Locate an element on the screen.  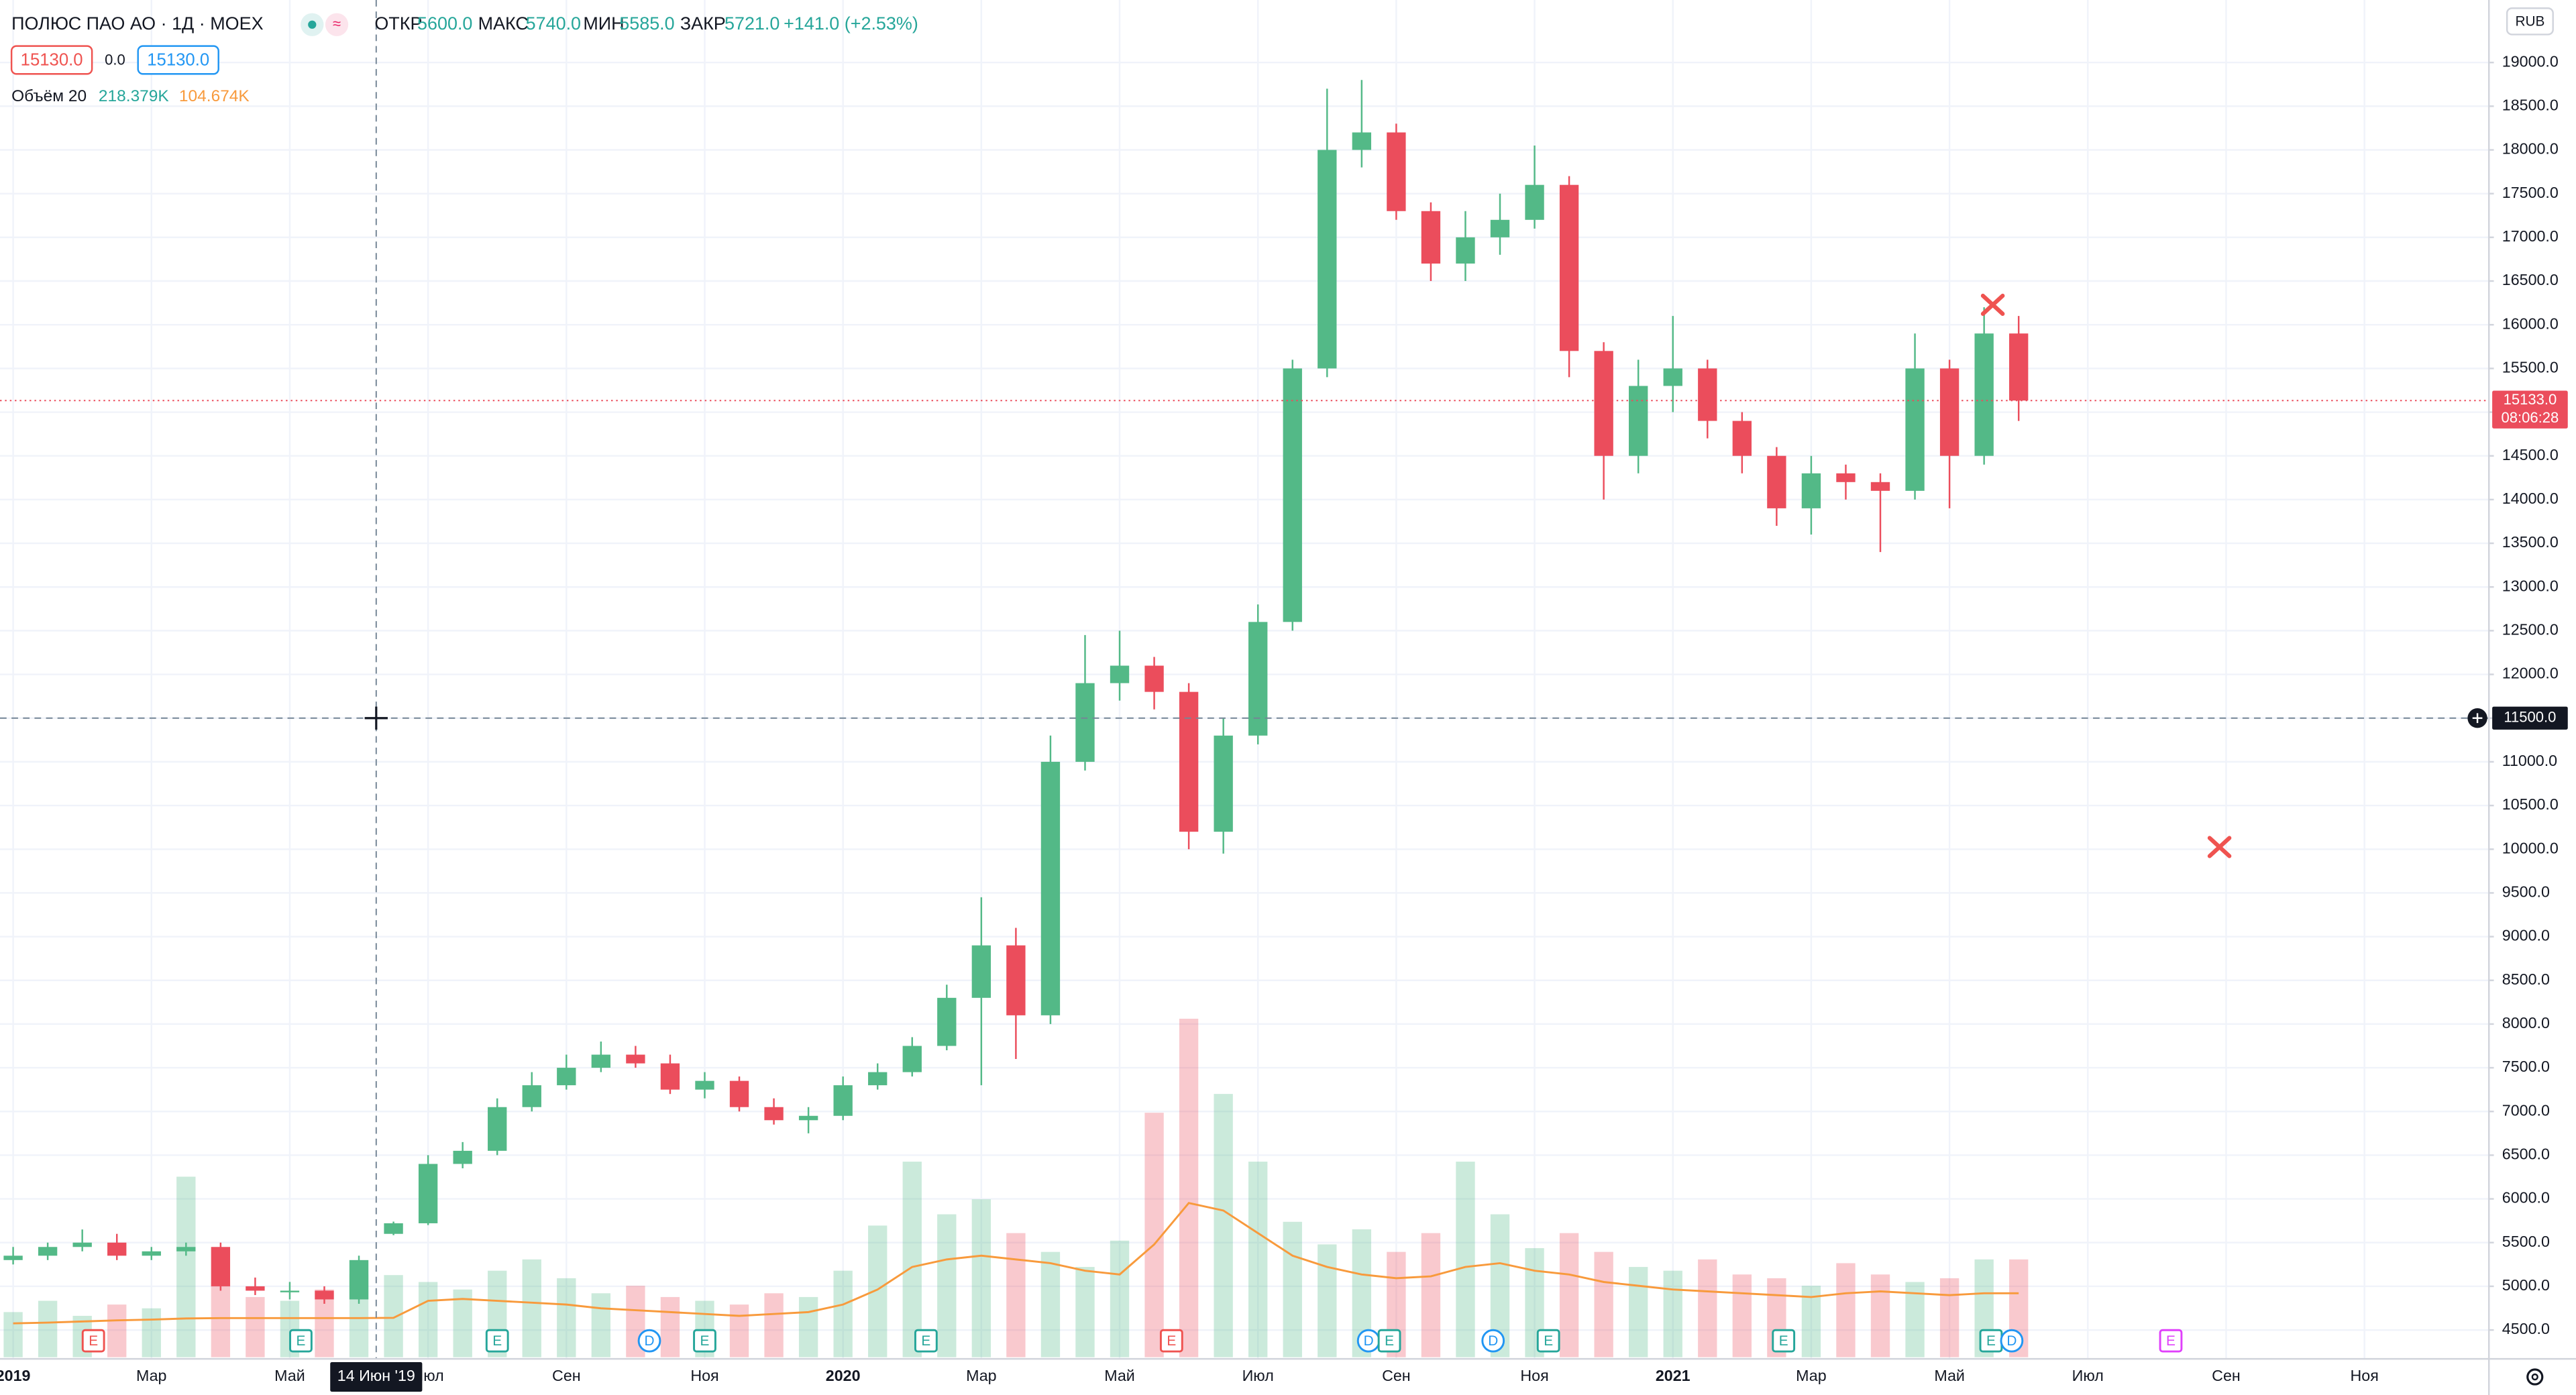
settings-button is located at coordinates (2535, 1377).